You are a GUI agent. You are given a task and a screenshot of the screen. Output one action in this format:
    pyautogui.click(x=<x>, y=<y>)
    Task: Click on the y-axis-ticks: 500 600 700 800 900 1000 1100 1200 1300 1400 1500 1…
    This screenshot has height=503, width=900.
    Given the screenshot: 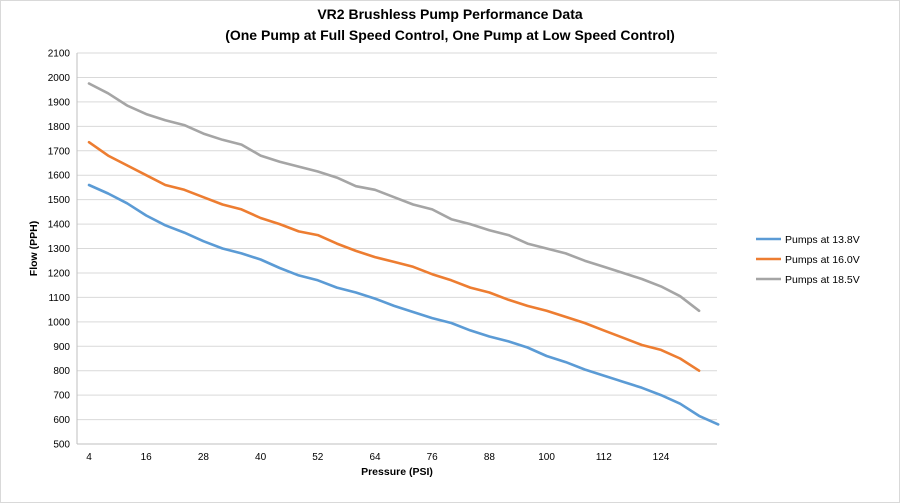 What is the action you would take?
    pyautogui.click(x=59, y=250)
    